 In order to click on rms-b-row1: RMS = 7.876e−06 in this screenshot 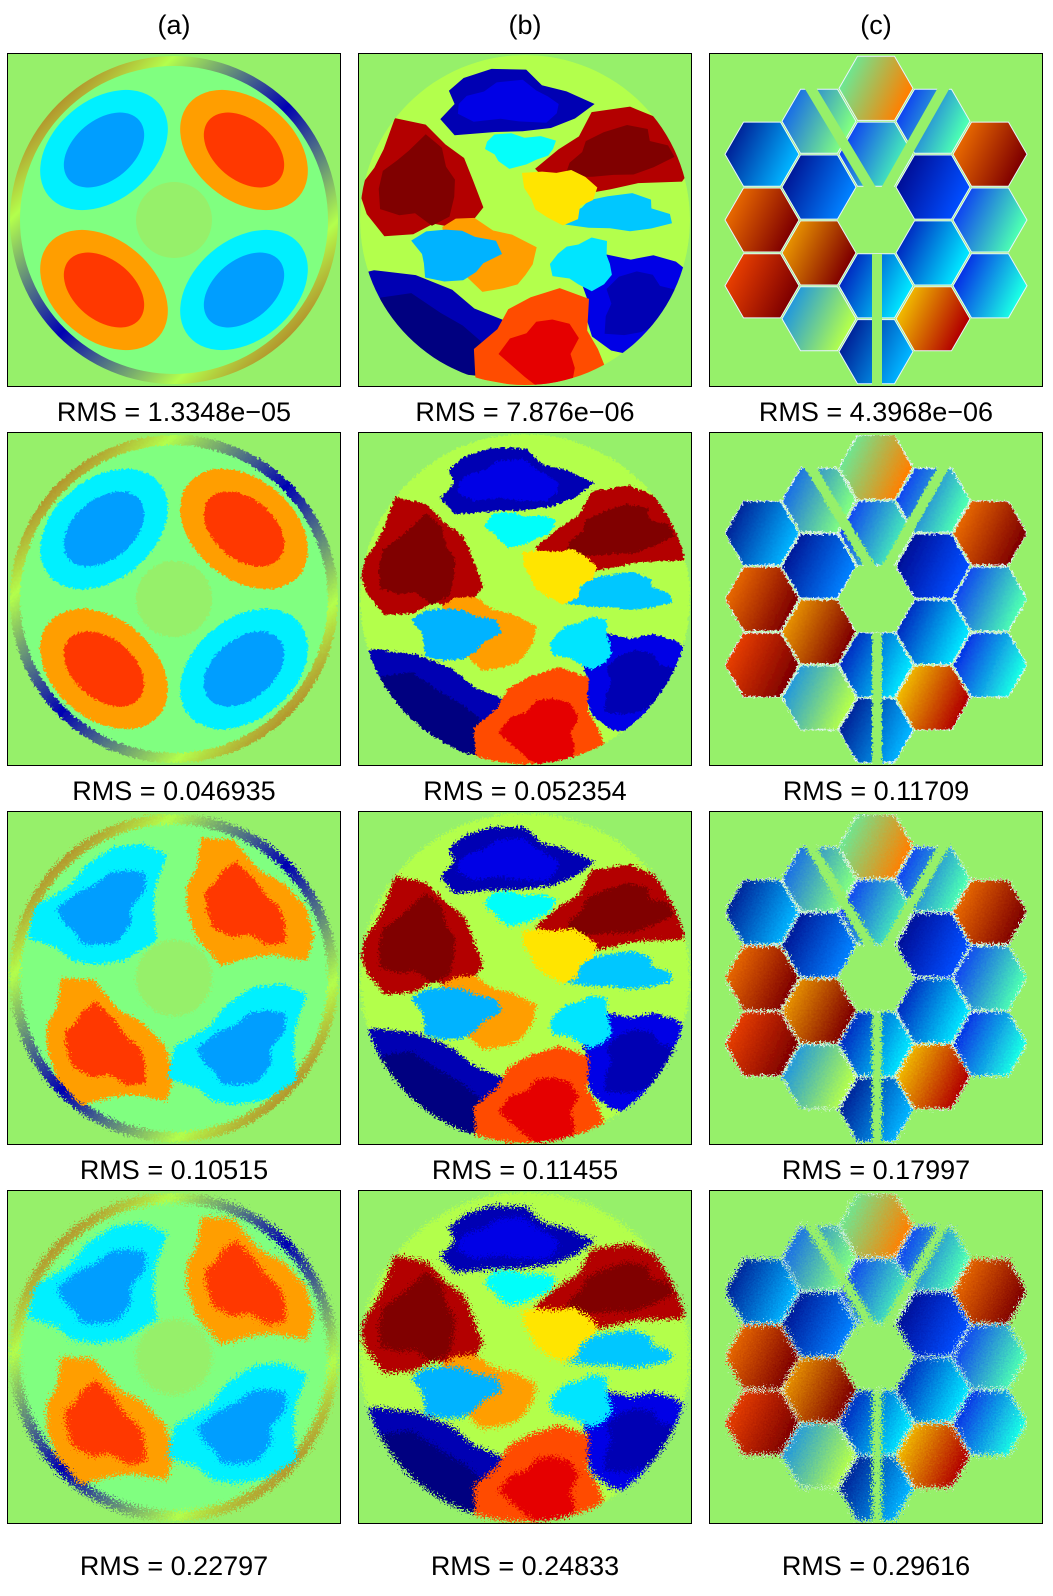, I will do `click(525, 412)`.